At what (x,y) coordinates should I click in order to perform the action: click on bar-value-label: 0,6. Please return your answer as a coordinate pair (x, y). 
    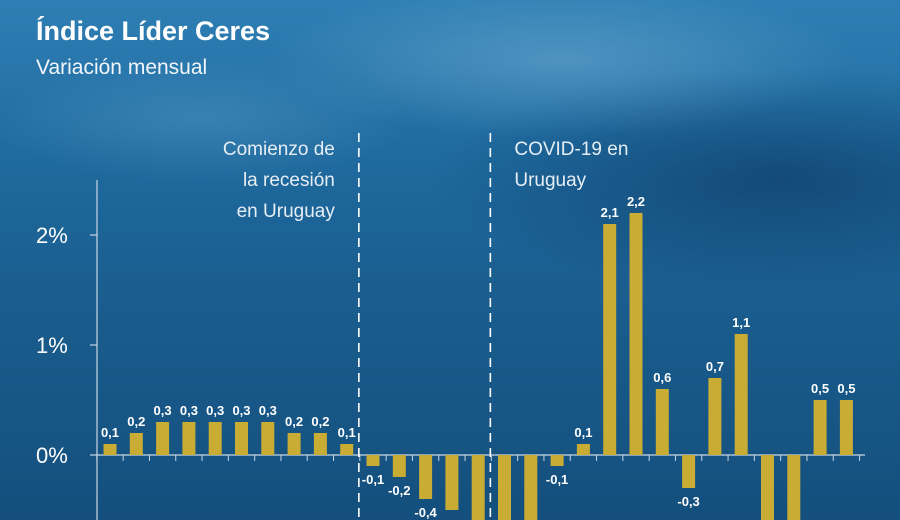
    Looking at the image, I should click on (662, 377).